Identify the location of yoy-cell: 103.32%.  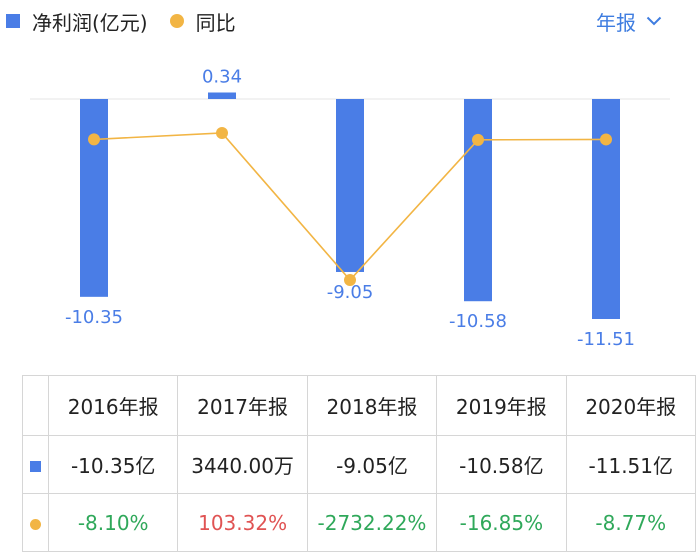
(242, 522).